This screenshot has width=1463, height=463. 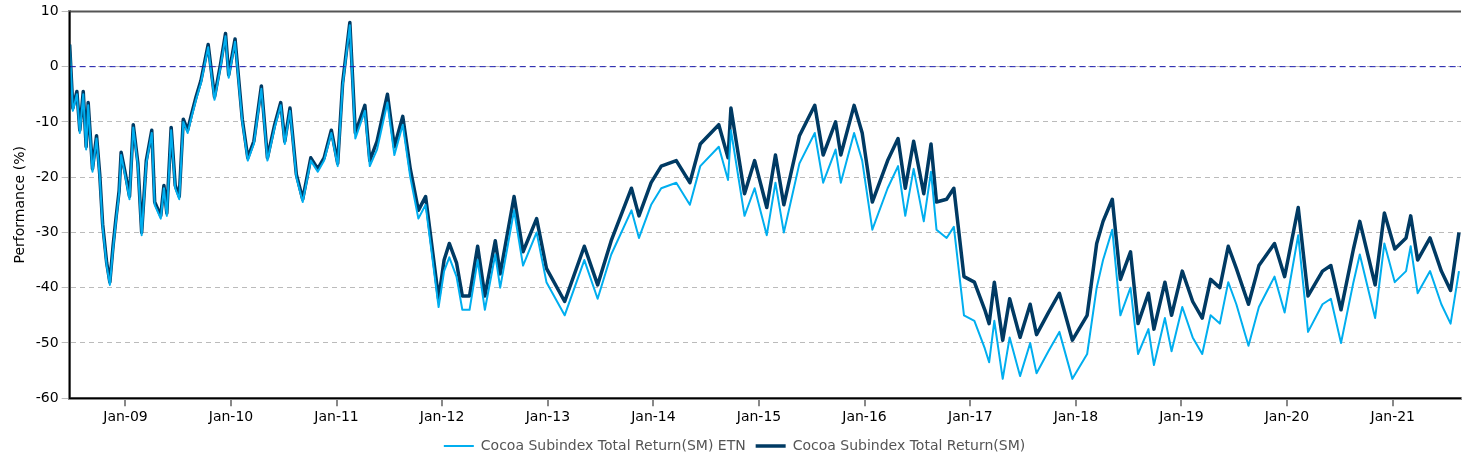 What do you see at coordinates (441, 416) in the screenshot?
I see `x-tick-label: Jan-12` at bounding box center [441, 416].